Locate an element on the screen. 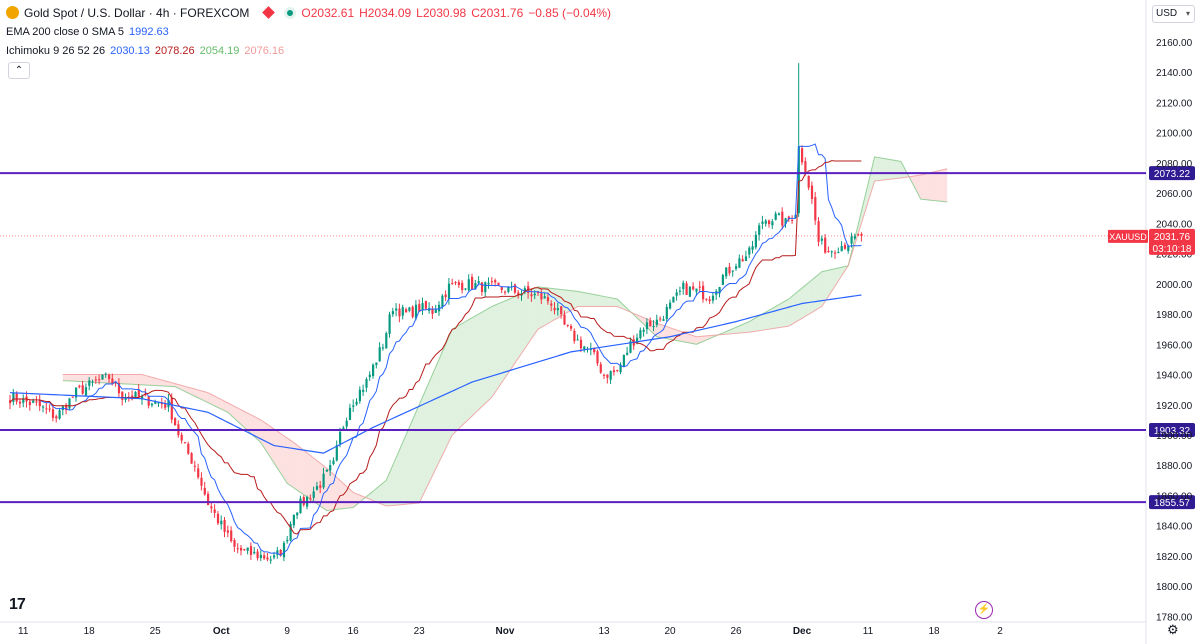 The image size is (1198, 644). symbol-title: Gold Spot / U.S. Dollar · 4h · FOREXCOM is located at coordinates (137, 13).